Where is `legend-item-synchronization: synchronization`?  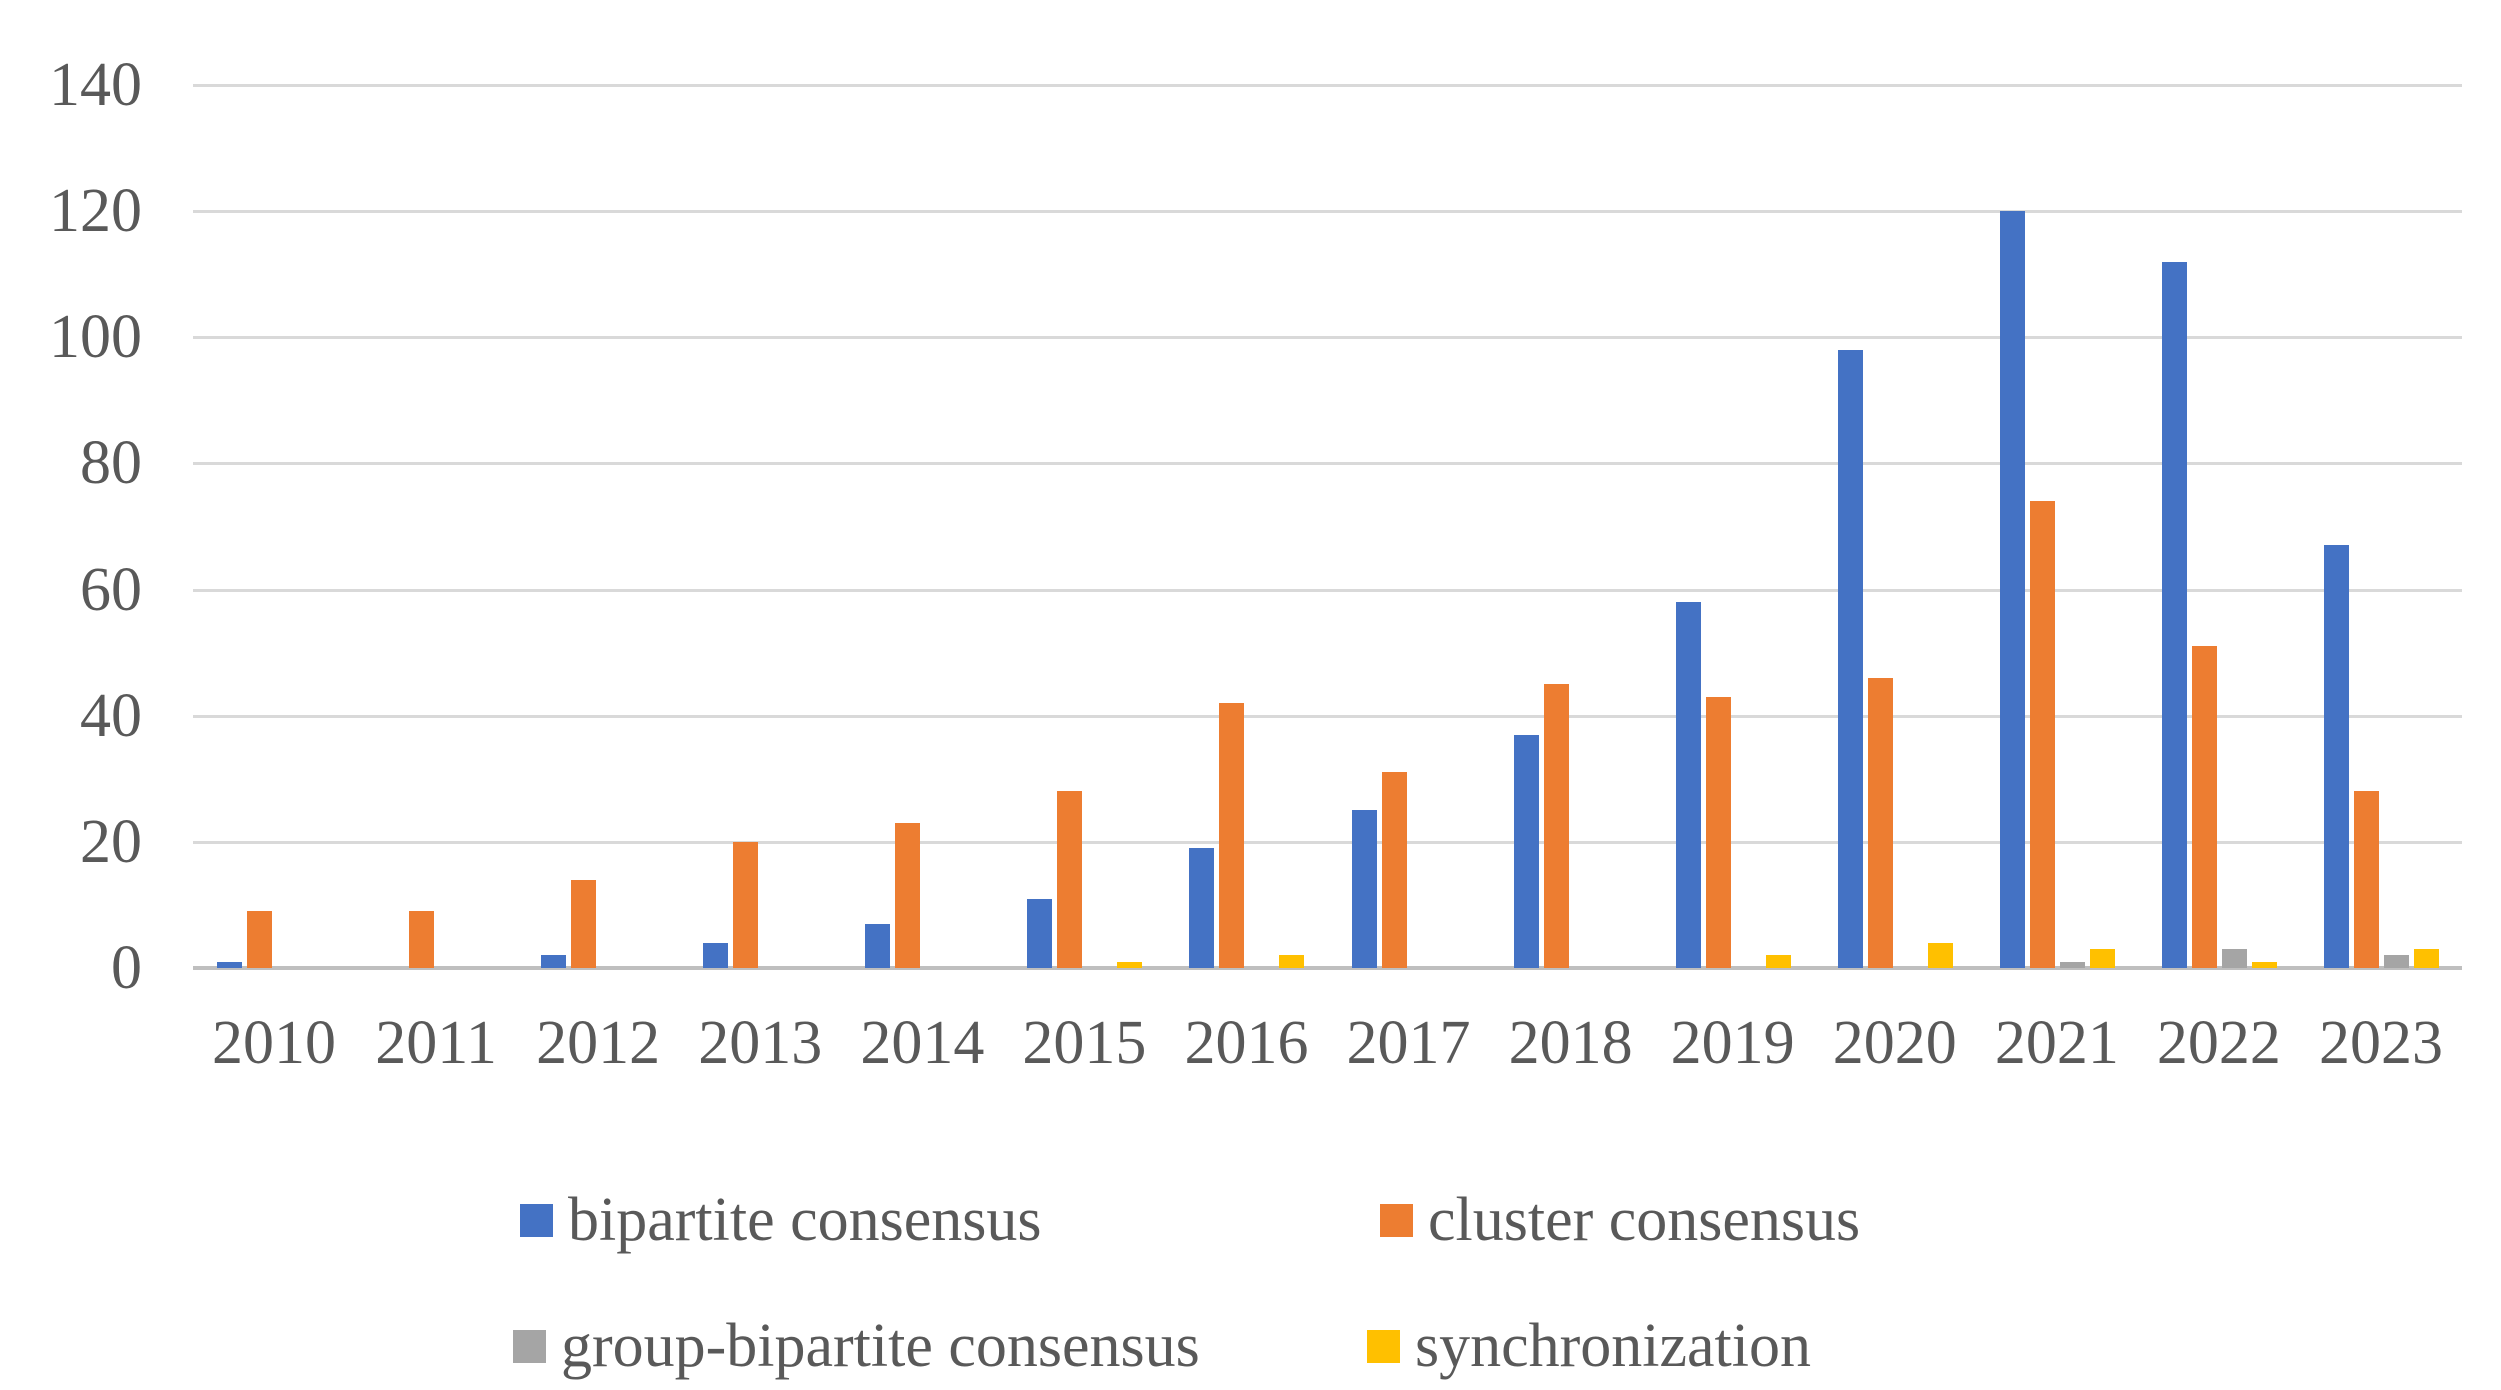
legend-item-synchronization: synchronization is located at coordinates (1589, 1346).